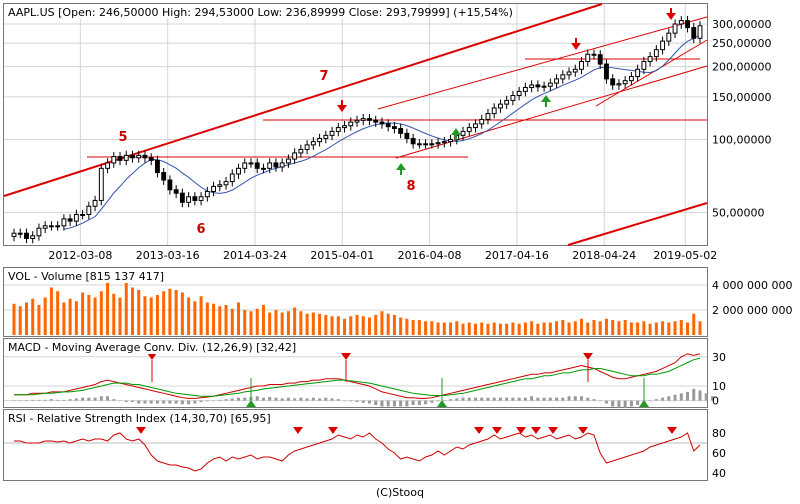 This screenshot has height=504, width=800. Describe the element at coordinates (651, 73) in the screenshot. I see `short-trend-line` at that location.